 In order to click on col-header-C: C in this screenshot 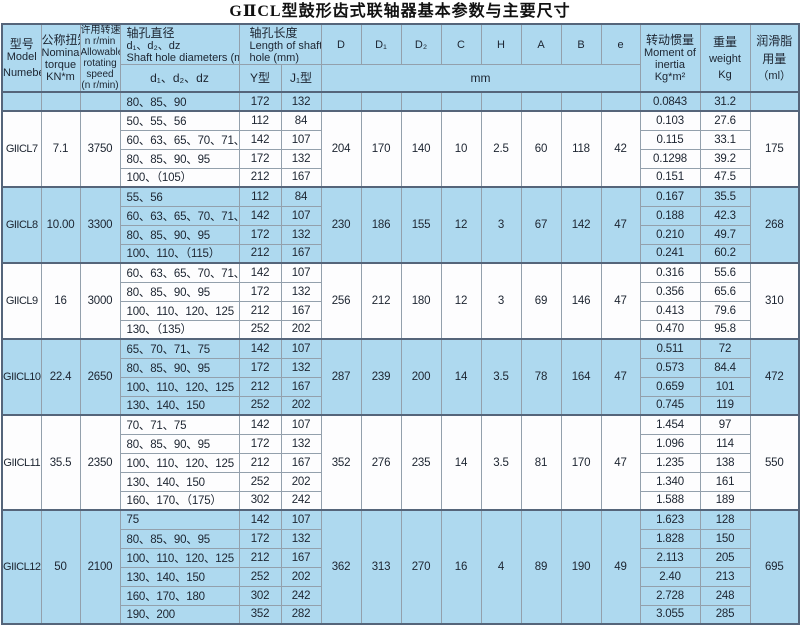, I will do `click(461, 44)`.